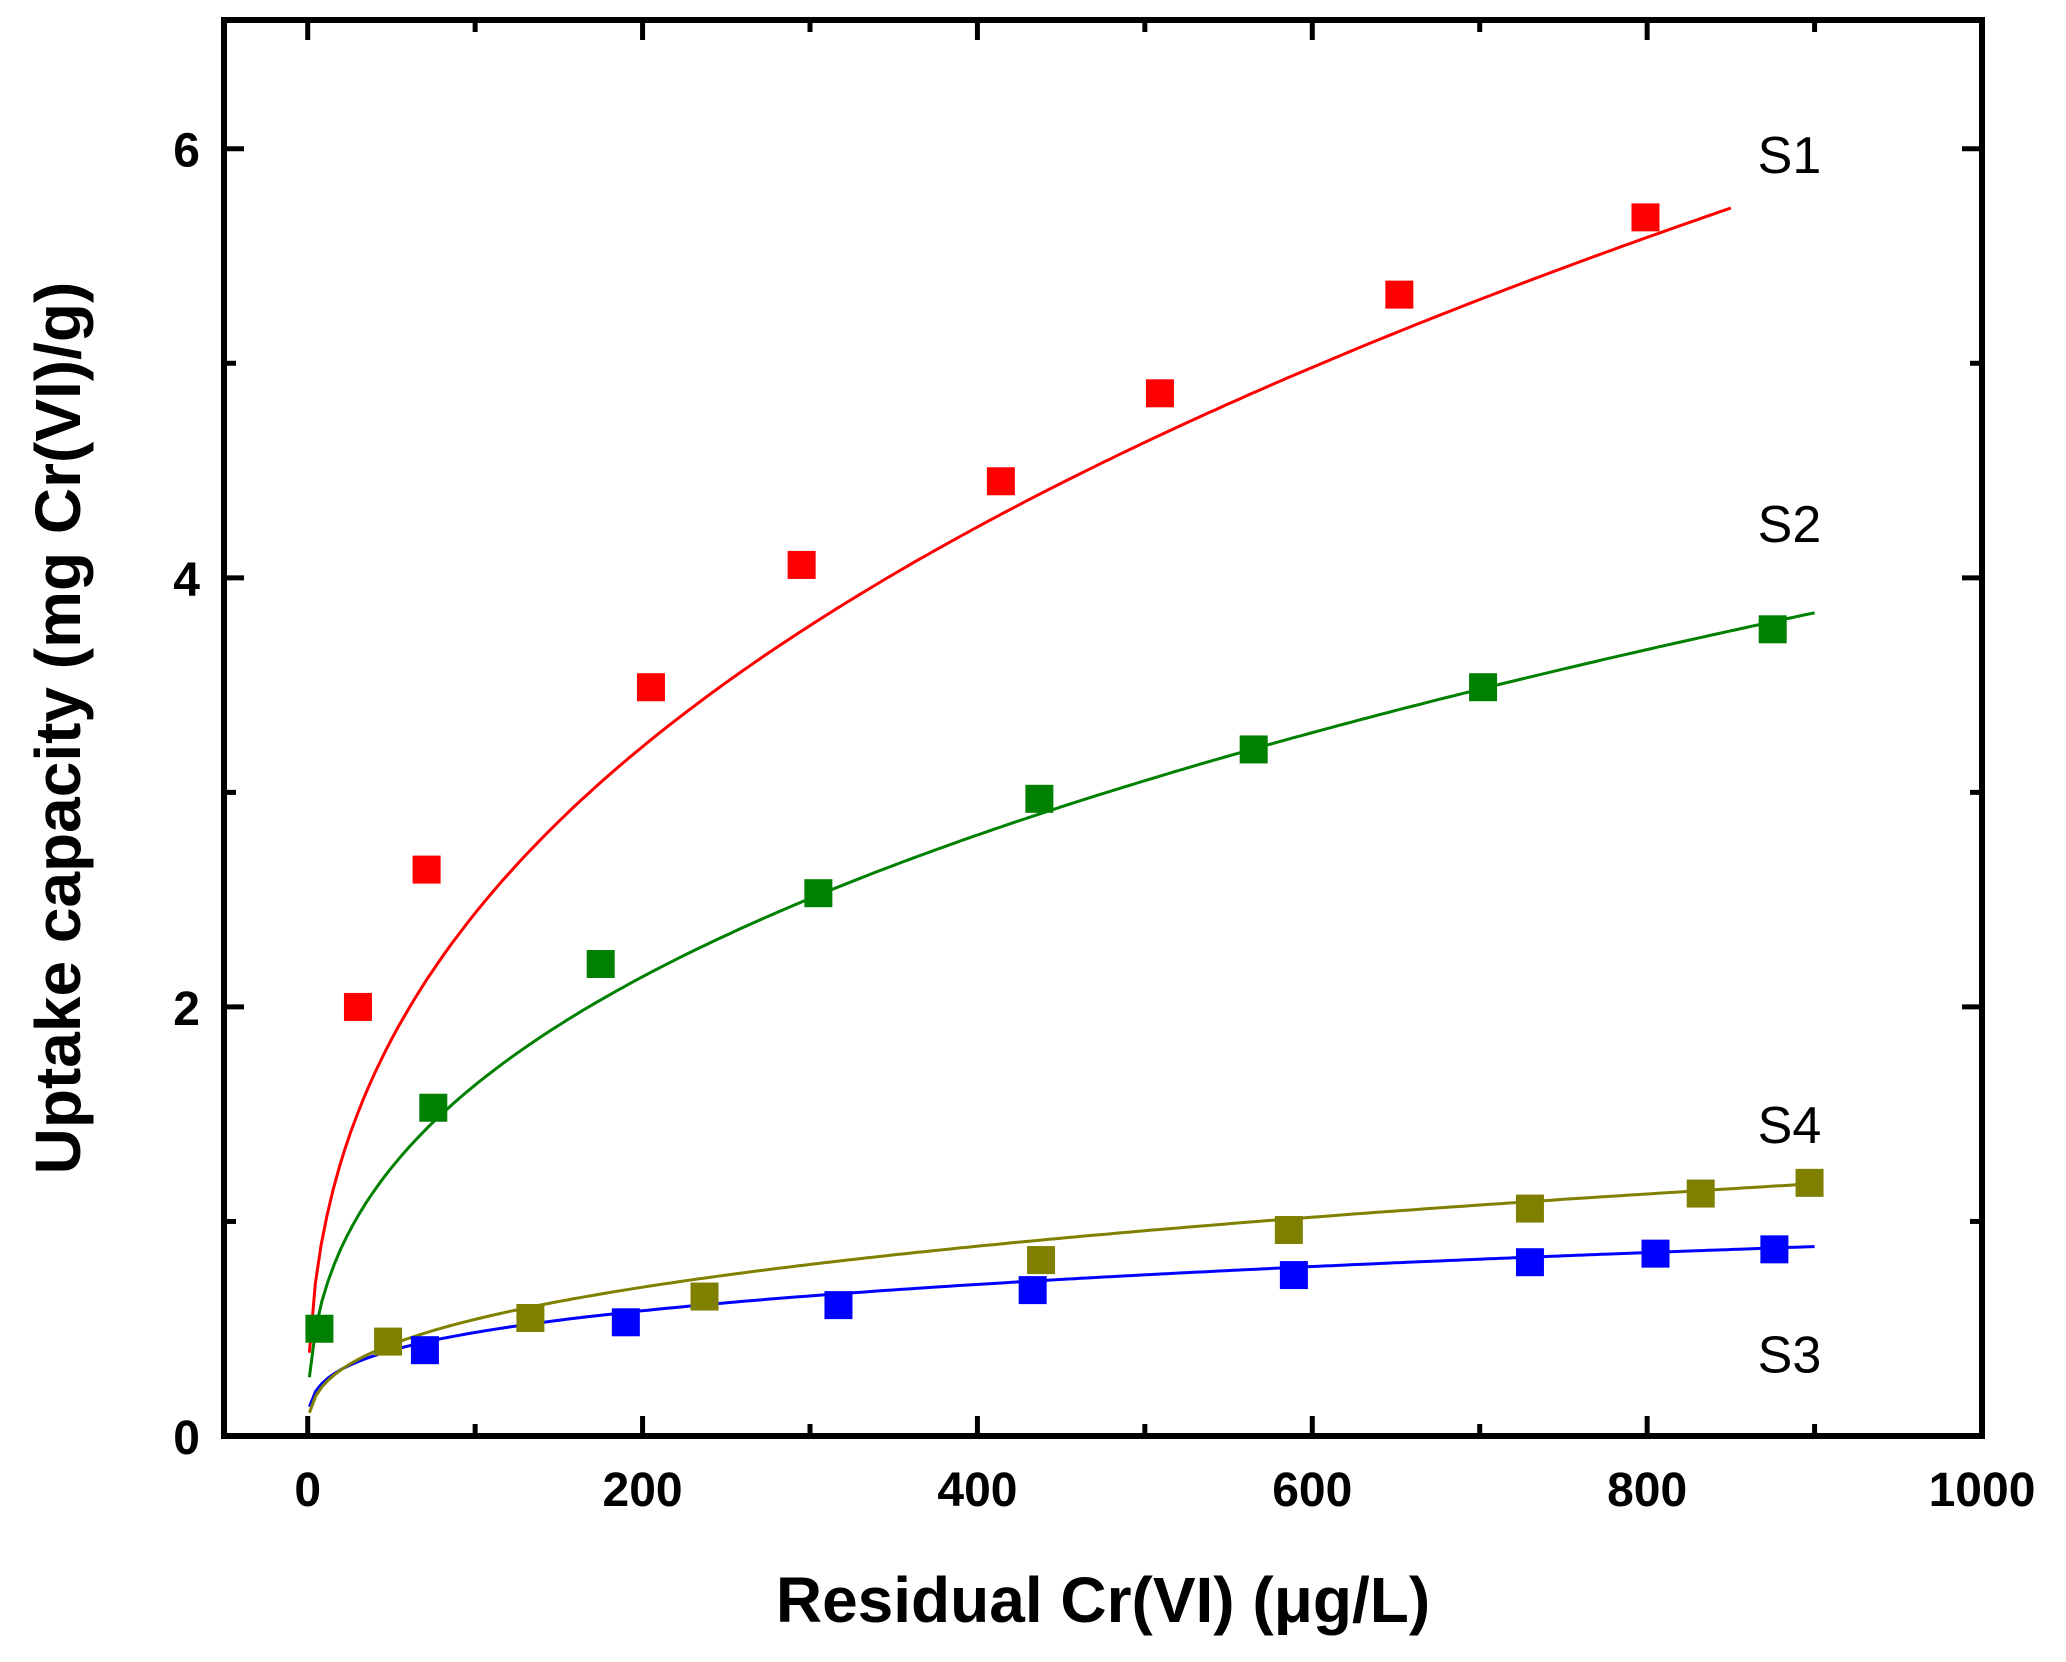 Image resolution: width=2066 pixels, height=1662 pixels. What do you see at coordinates (643, 1490) in the screenshot?
I see `x-tick-label: 200` at bounding box center [643, 1490].